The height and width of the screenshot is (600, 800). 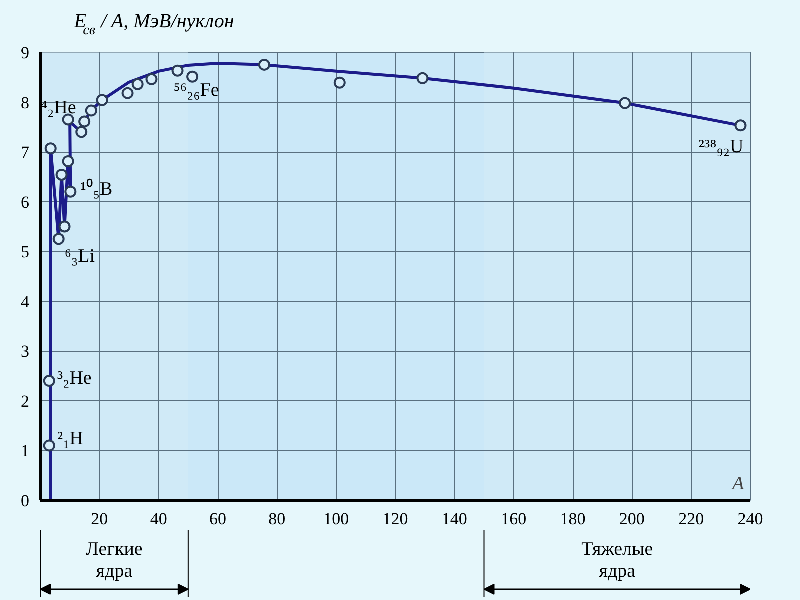 I want to click on x-tick-label: 100, so click(x=337, y=519).